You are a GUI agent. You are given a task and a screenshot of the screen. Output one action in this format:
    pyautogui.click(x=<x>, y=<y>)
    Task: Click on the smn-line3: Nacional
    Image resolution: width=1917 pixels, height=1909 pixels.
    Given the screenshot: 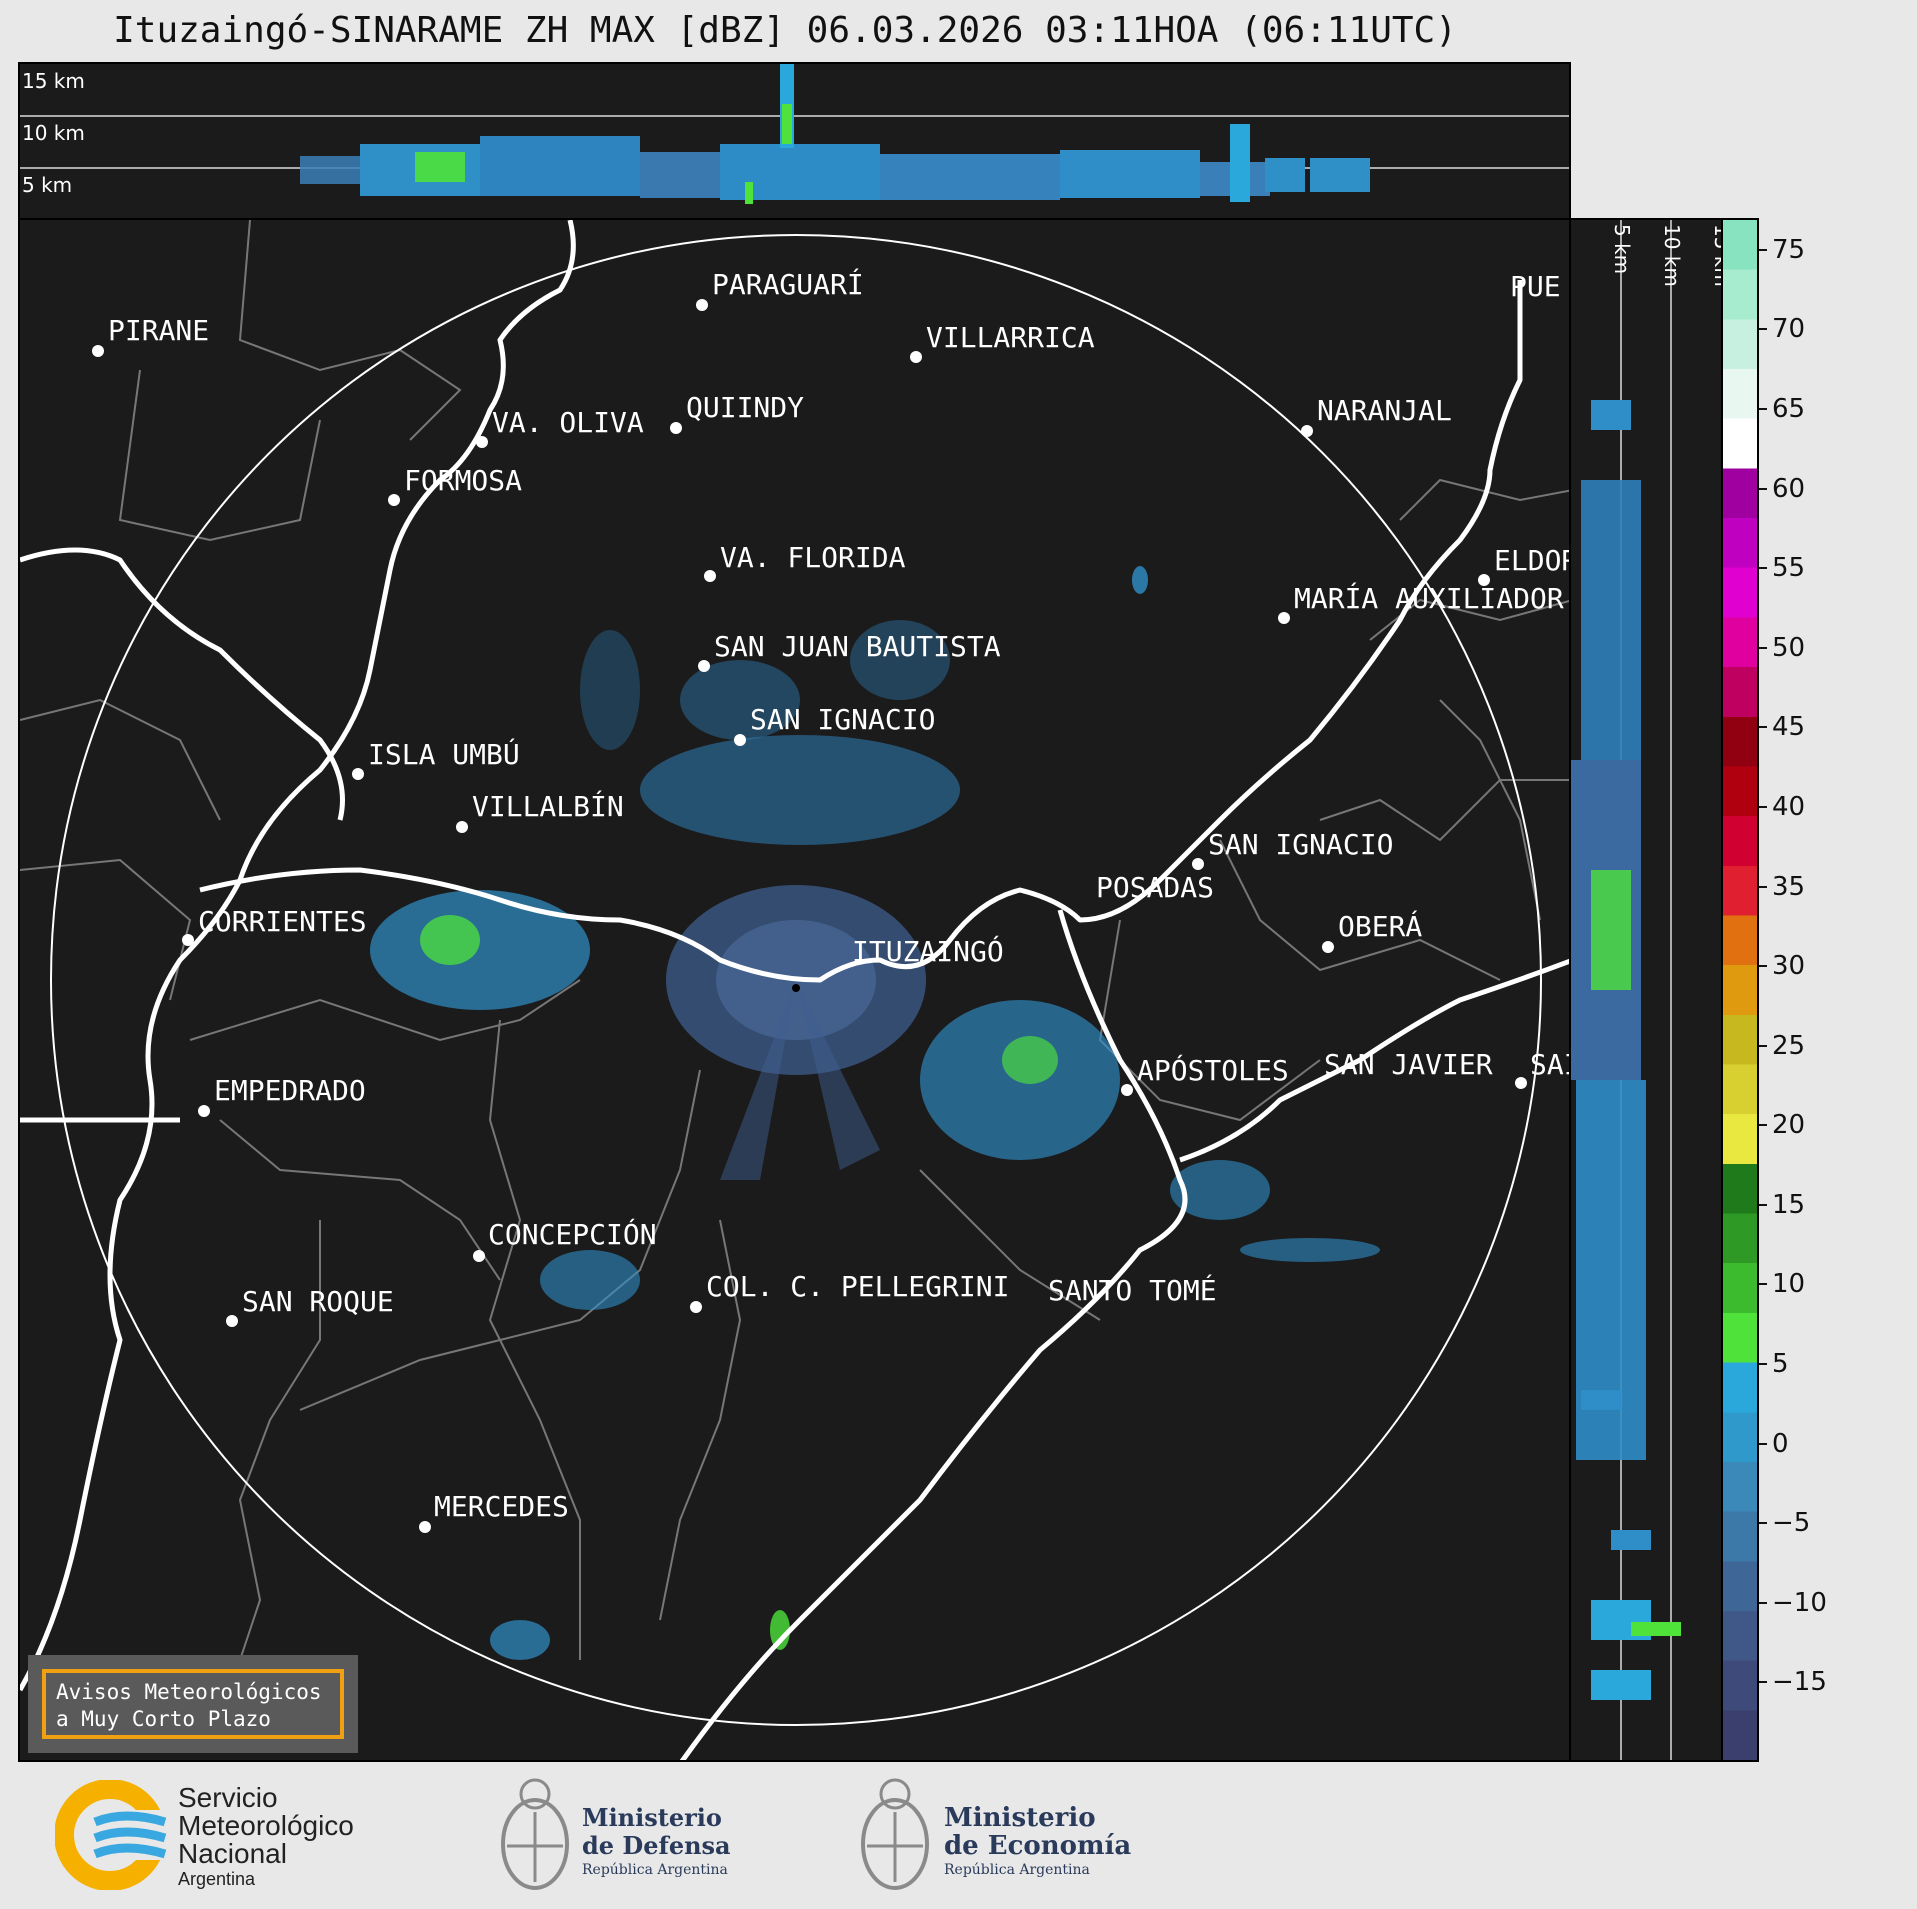 What is the action you would take?
    pyautogui.click(x=232, y=1853)
    